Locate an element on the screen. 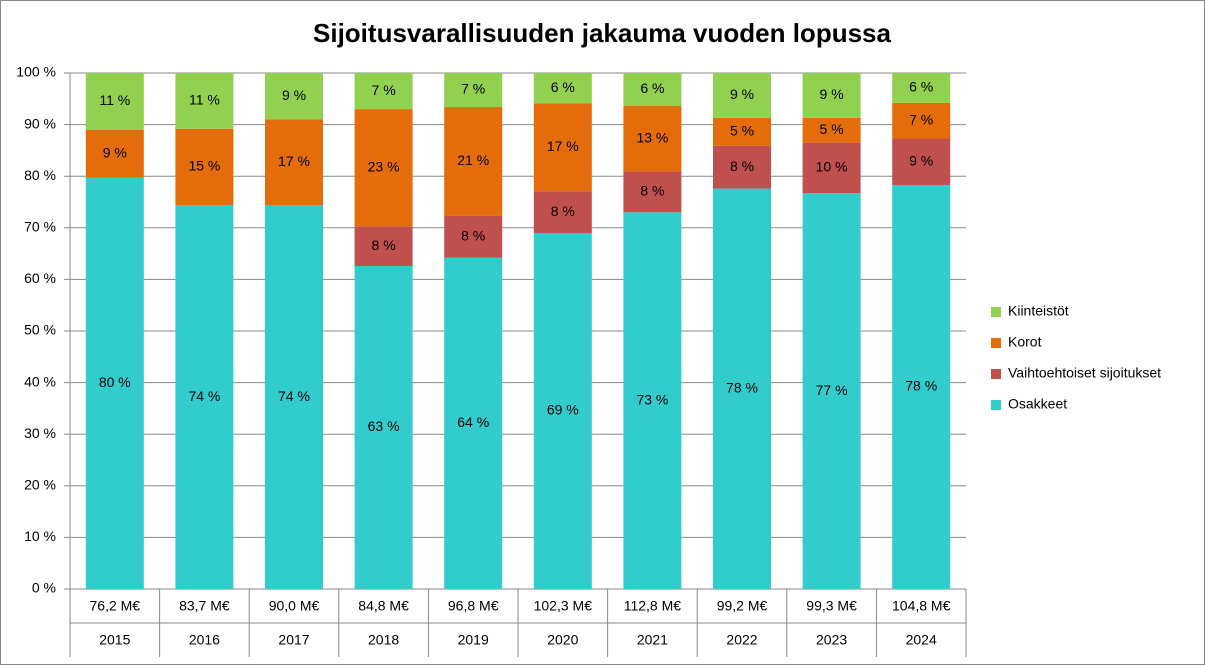  data-label: 73 % is located at coordinates (652, 399).